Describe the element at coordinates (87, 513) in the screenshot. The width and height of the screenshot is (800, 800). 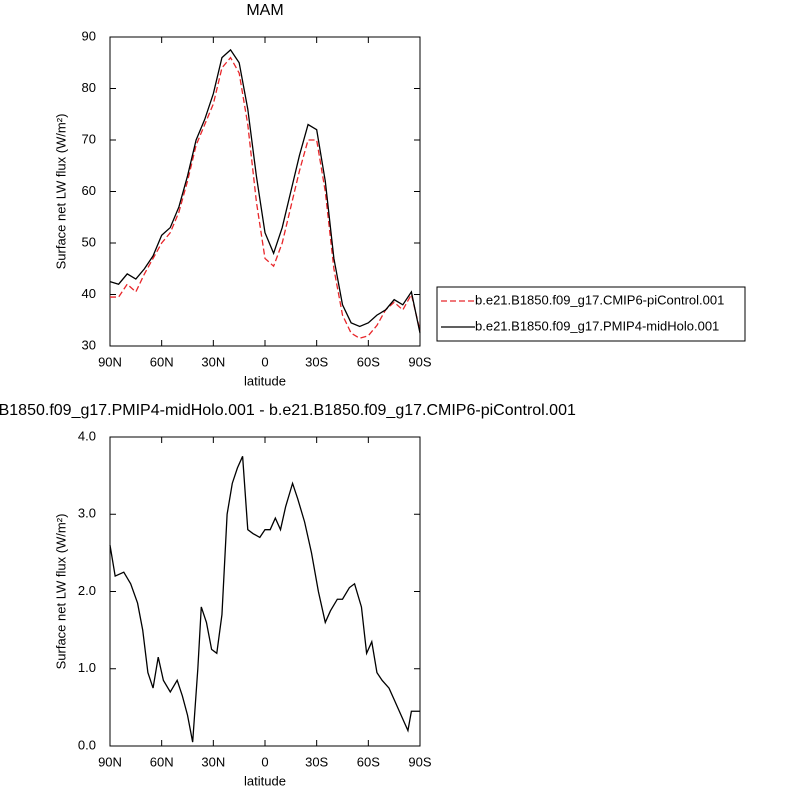
I see `y-tick-label: 3.0` at that location.